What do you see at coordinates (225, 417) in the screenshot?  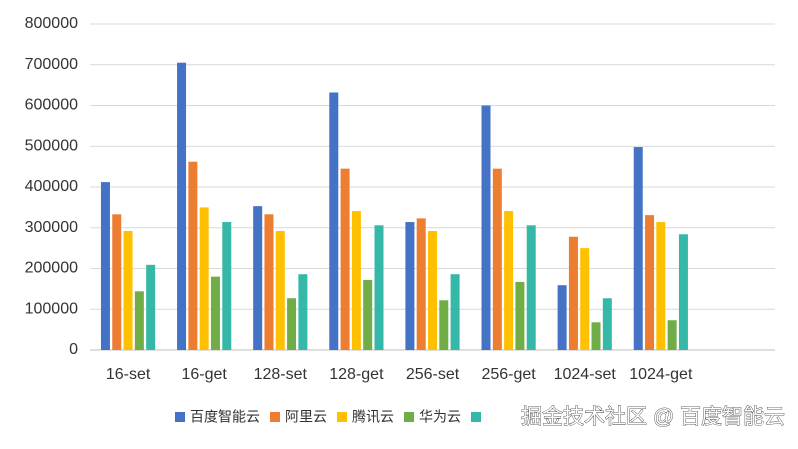 I see `legend-label: 百度智能云` at bounding box center [225, 417].